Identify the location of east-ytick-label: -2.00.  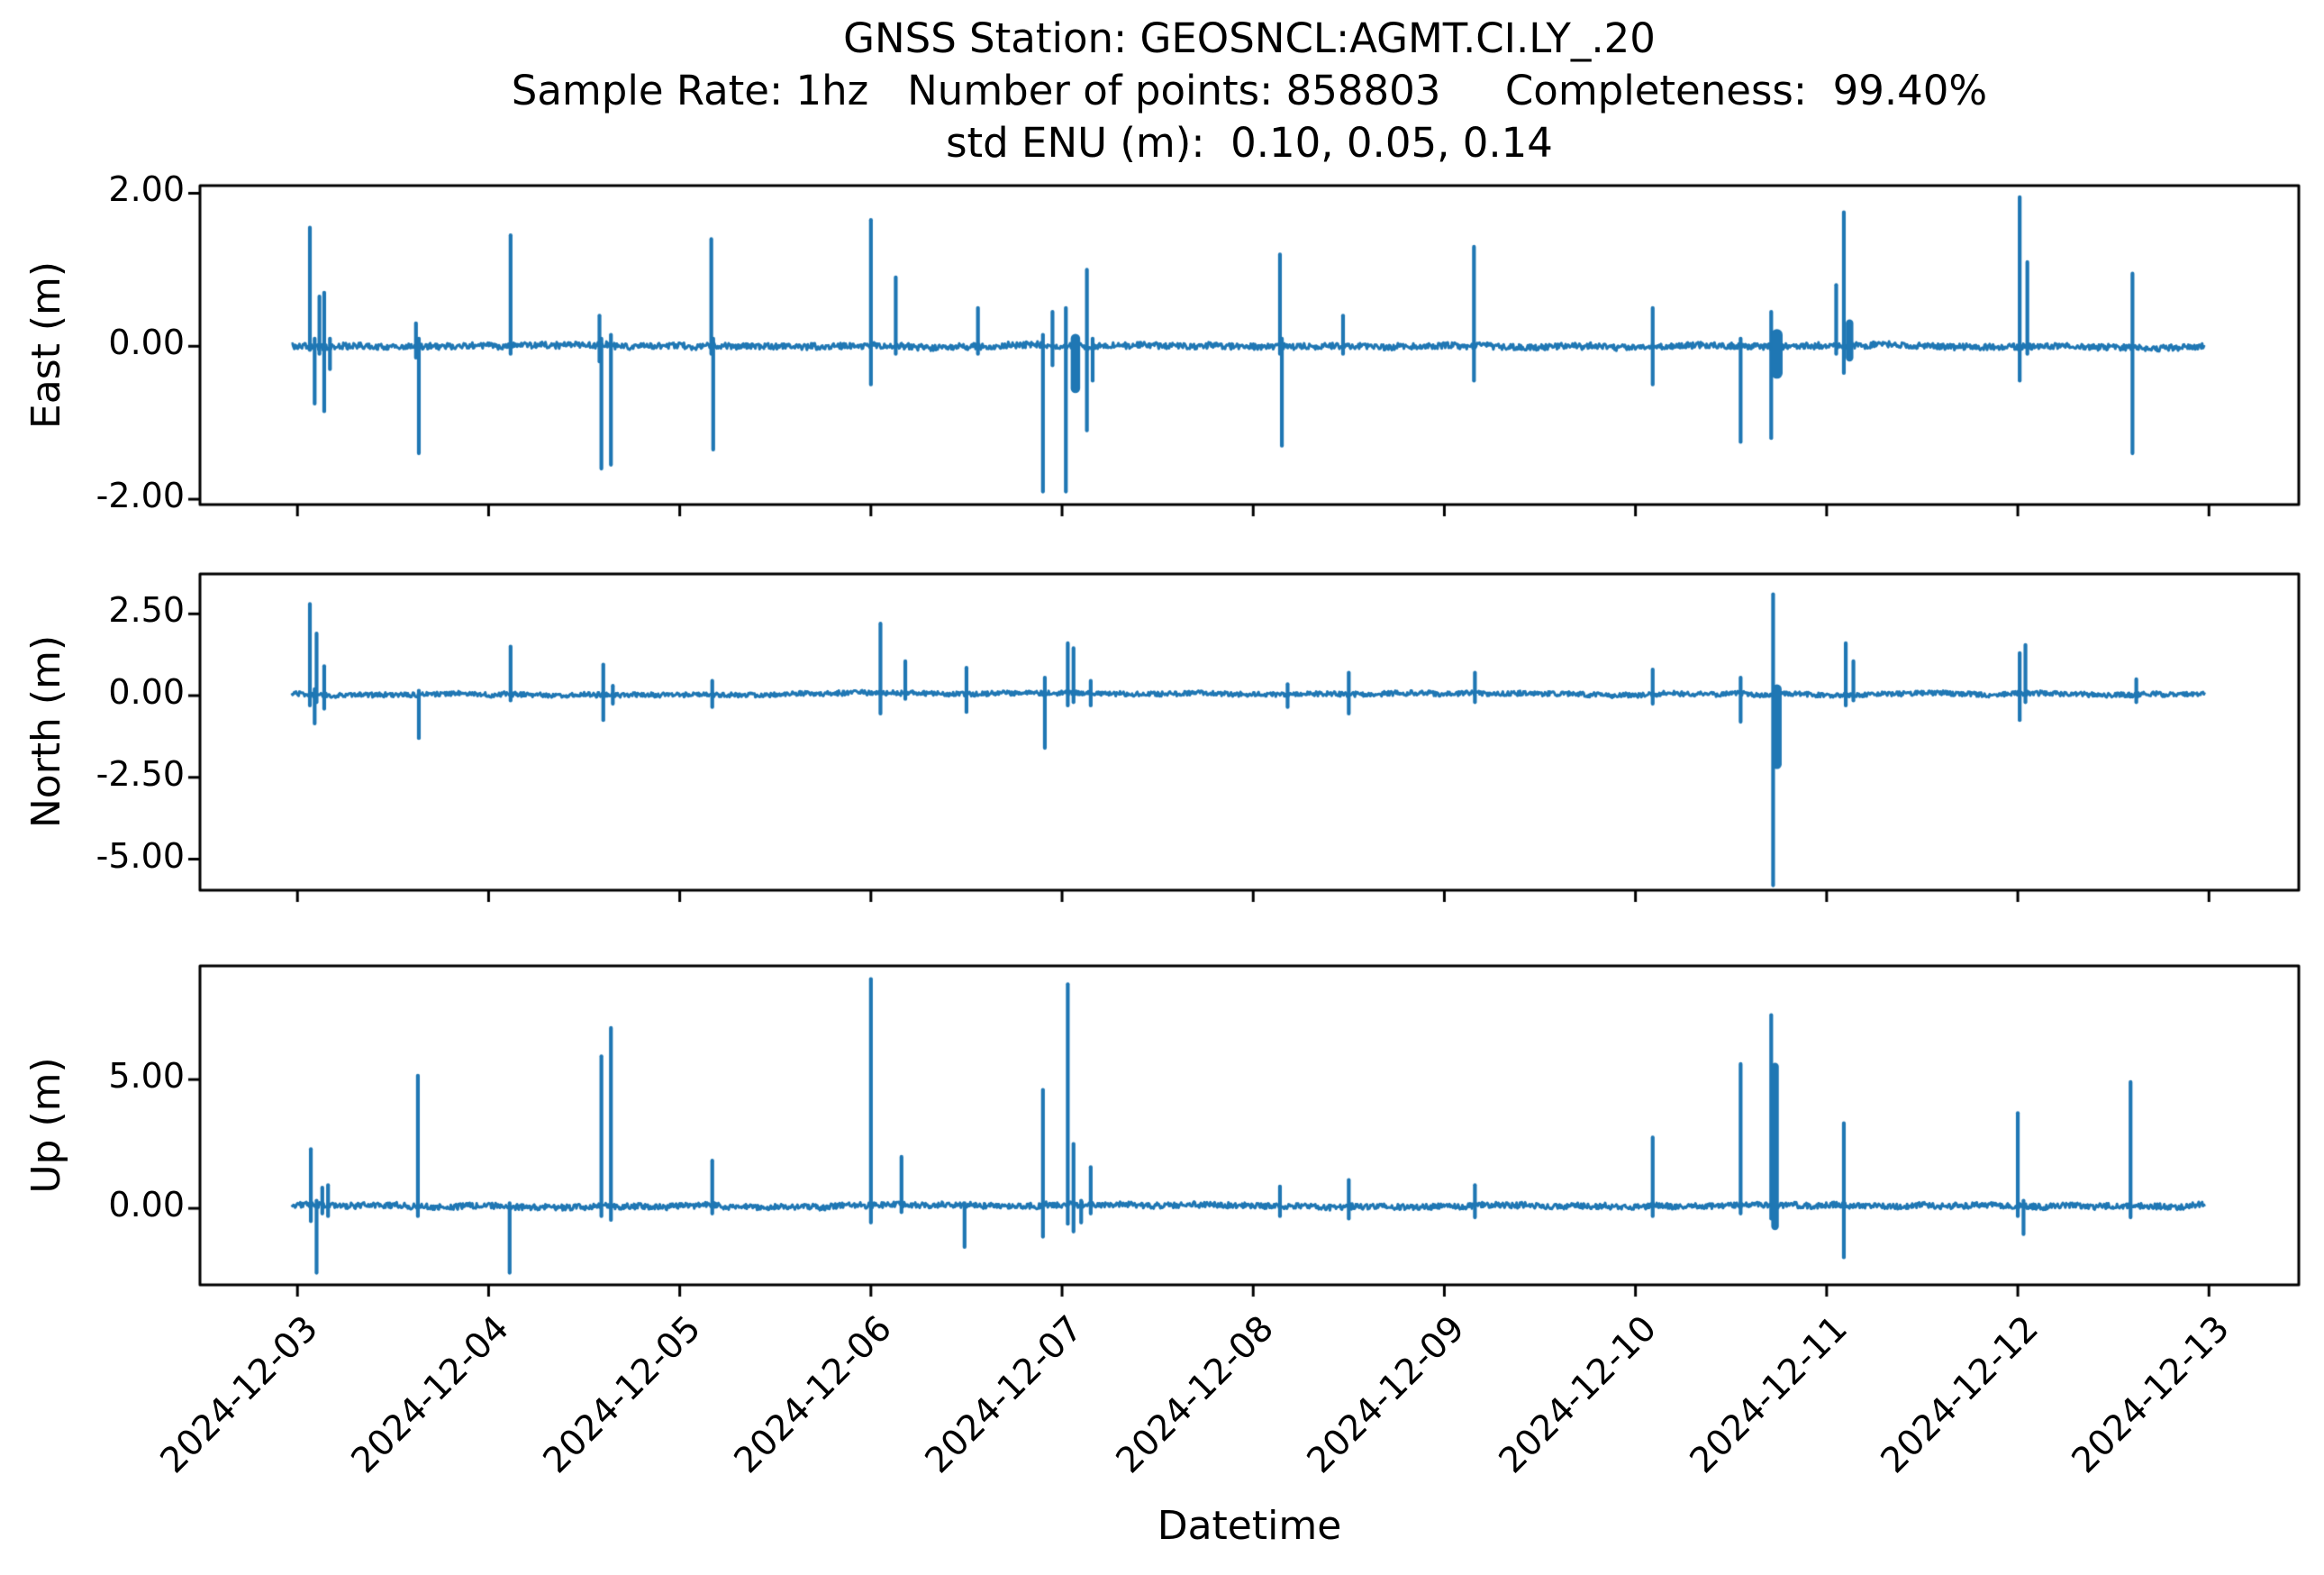
(140, 496).